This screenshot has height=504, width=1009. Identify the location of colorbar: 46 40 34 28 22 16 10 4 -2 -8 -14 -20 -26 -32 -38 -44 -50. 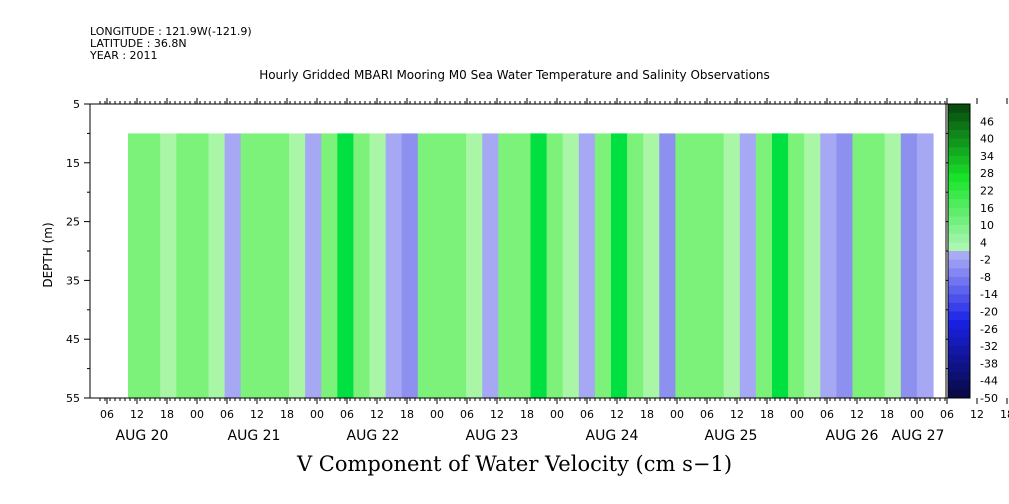
(972, 254).